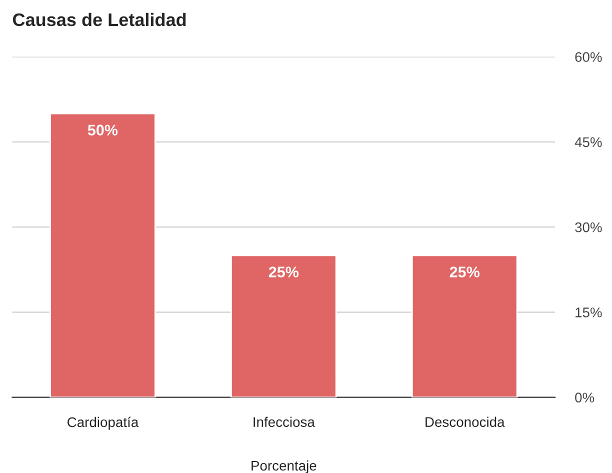 This screenshot has width=612, height=473. I want to click on x-tick-label: Cardiopatía, so click(103, 423).